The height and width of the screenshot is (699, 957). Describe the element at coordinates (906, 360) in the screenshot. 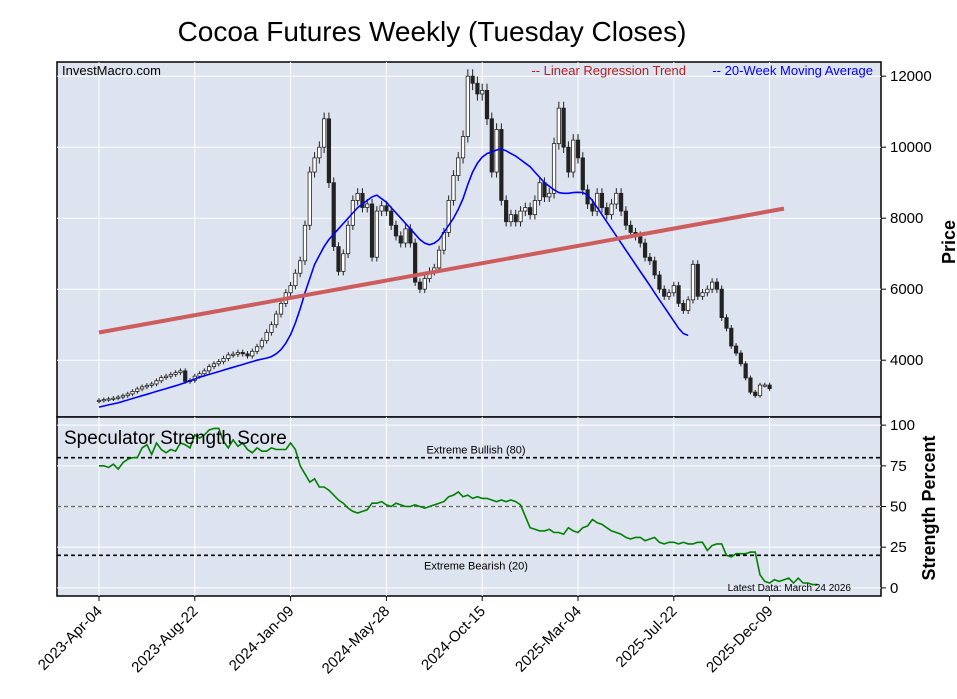

I see `price-tick-label: 4000` at that location.